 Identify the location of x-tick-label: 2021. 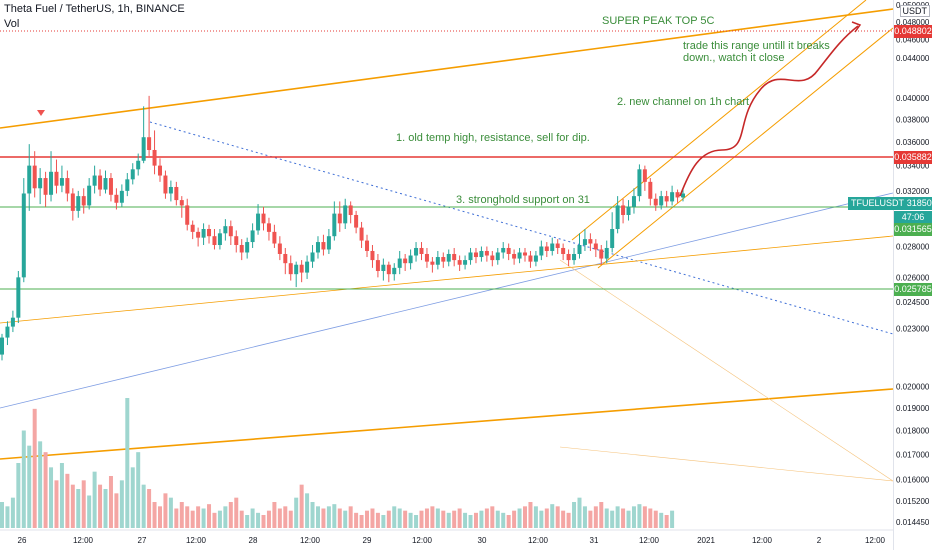
(706, 540).